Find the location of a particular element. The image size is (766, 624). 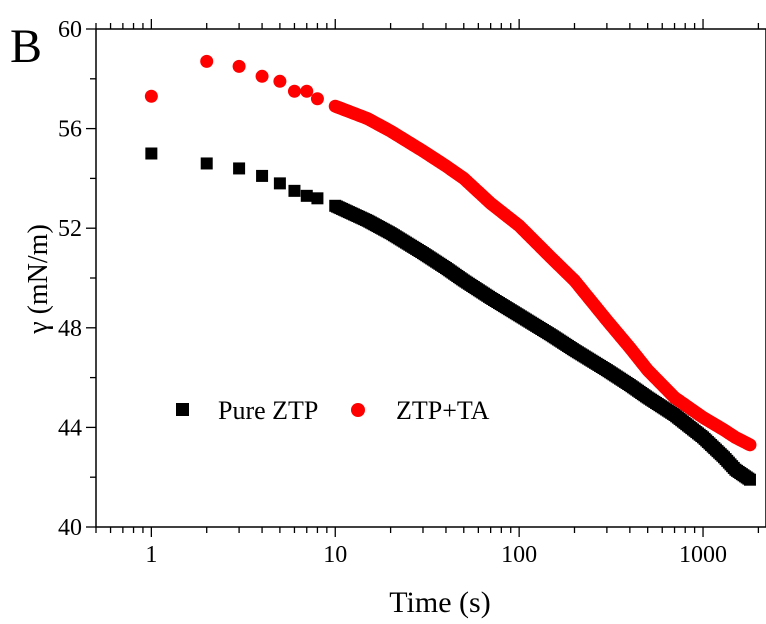

y-tick-label: 56 is located at coordinates (70, 130).